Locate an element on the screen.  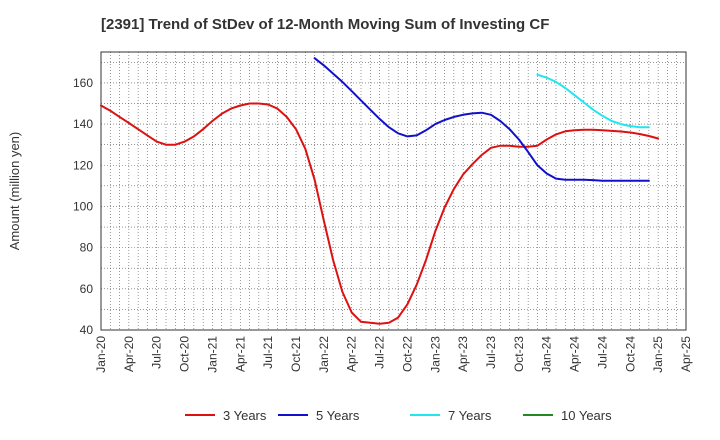
x-tick-label: Jul-21 is located at coordinates (268, 352).